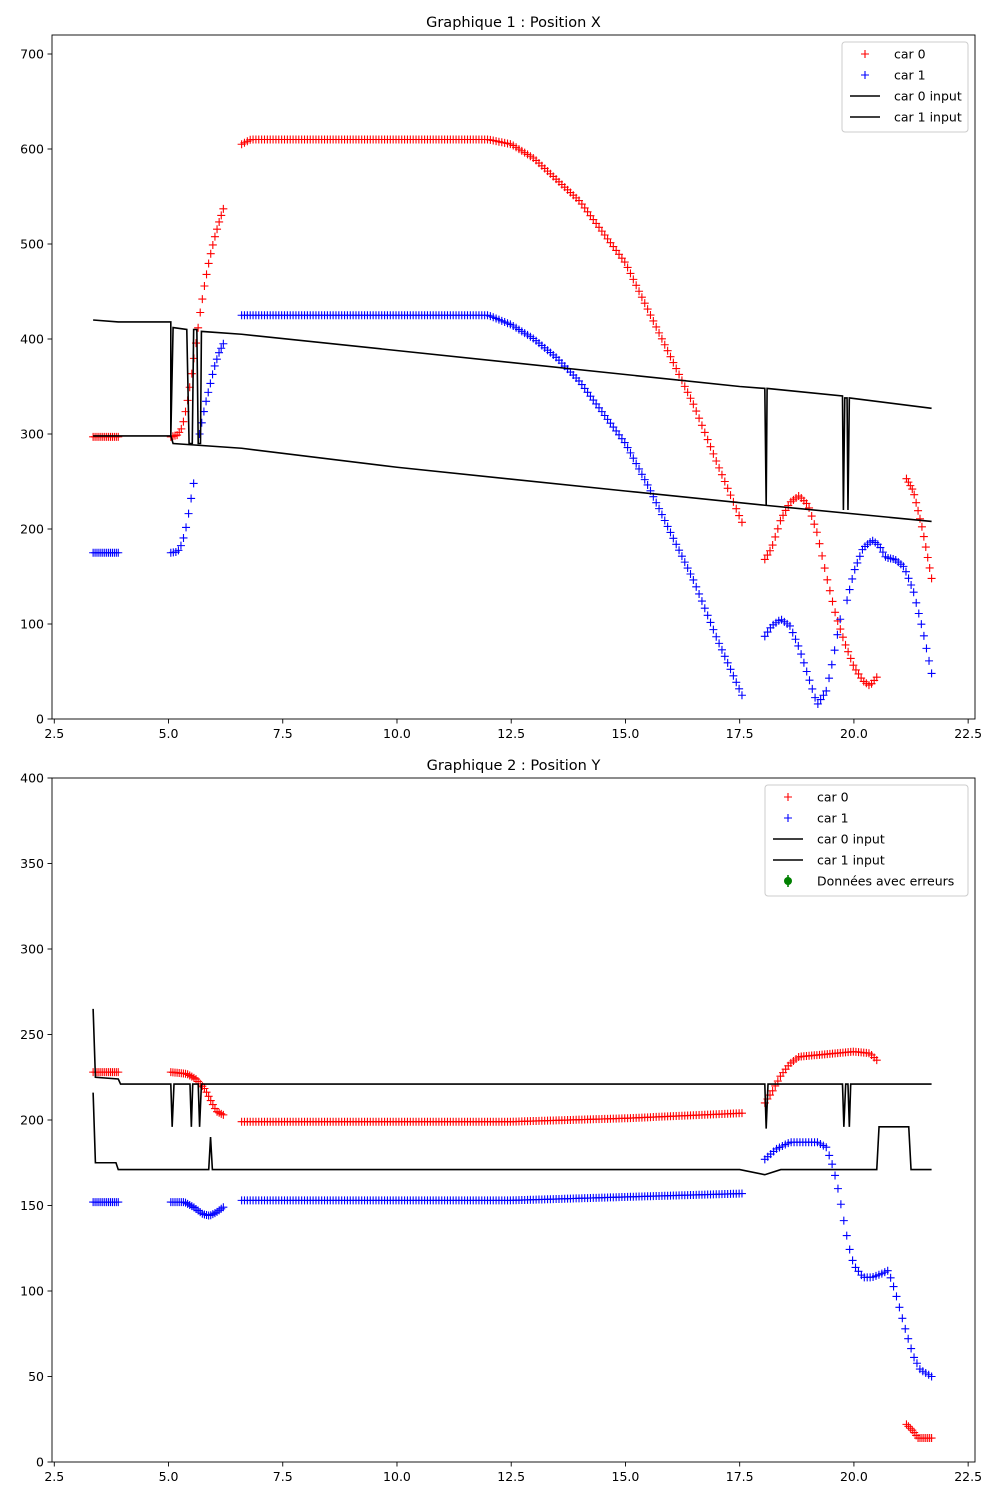 This screenshot has height=1500, width=1000. What do you see at coordinates (397, 1476) in the screenshot?
I see `x-tick-label: 10.0` at bounding box center [397, 1476].